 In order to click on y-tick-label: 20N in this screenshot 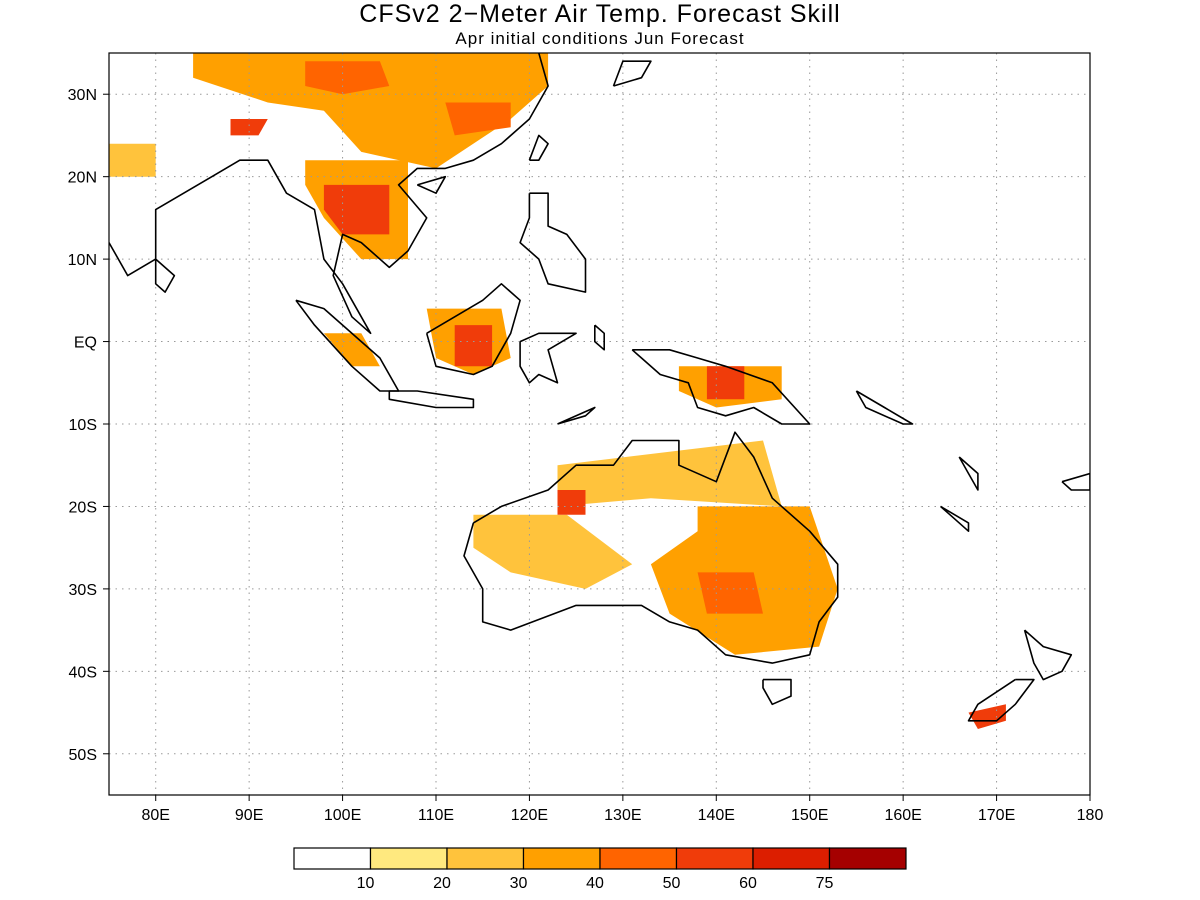, I will do `click(82, 178)`.